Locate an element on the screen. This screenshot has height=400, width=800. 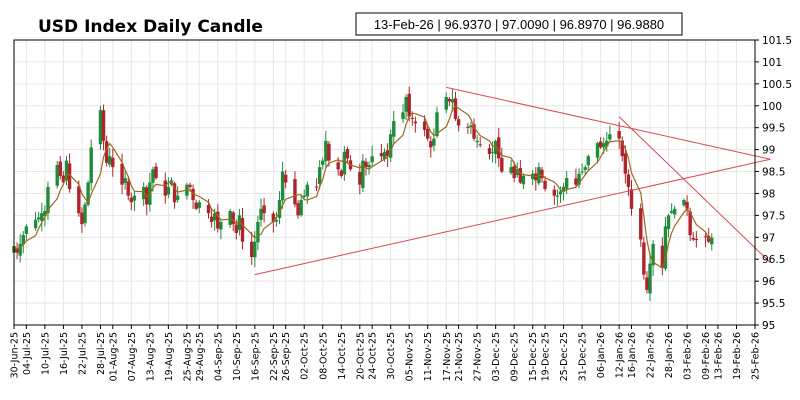
y-tick-label: 98 is located at coordinates (768, 194).